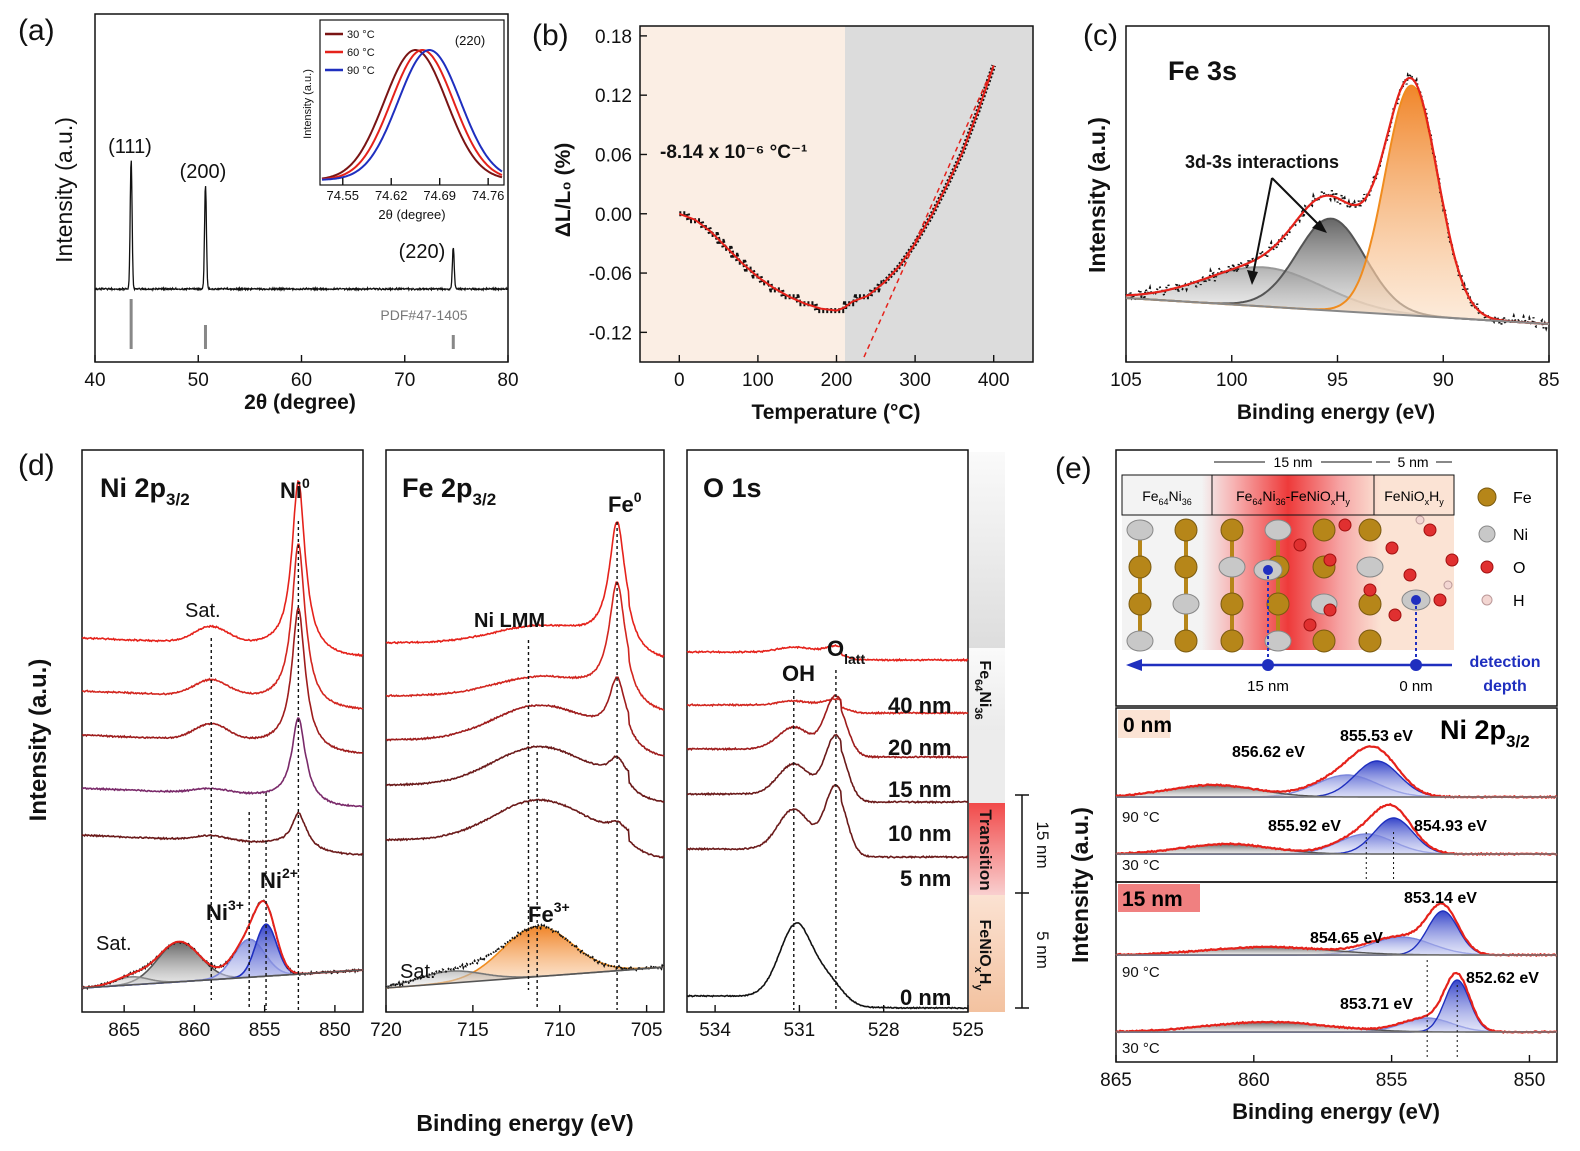 The image size is (1580, 1151). Describe the element at coordinates (613, 96) in the screenshot. I see `b-y-tick-label-4: 0.12` at that location.